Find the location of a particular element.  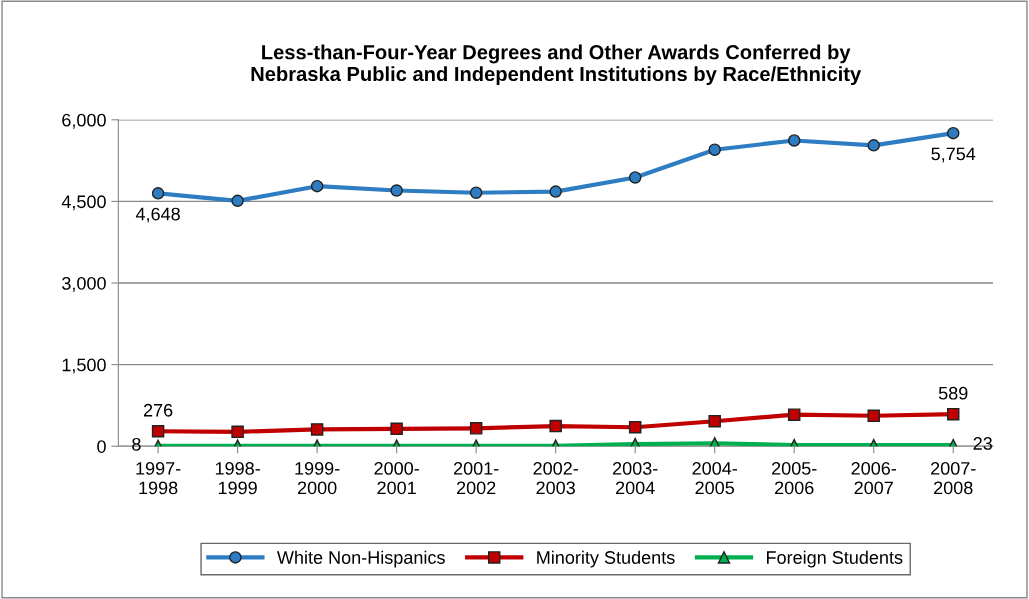

x-tick-label: 2006- 2007 is located at coordinates (873, 478).